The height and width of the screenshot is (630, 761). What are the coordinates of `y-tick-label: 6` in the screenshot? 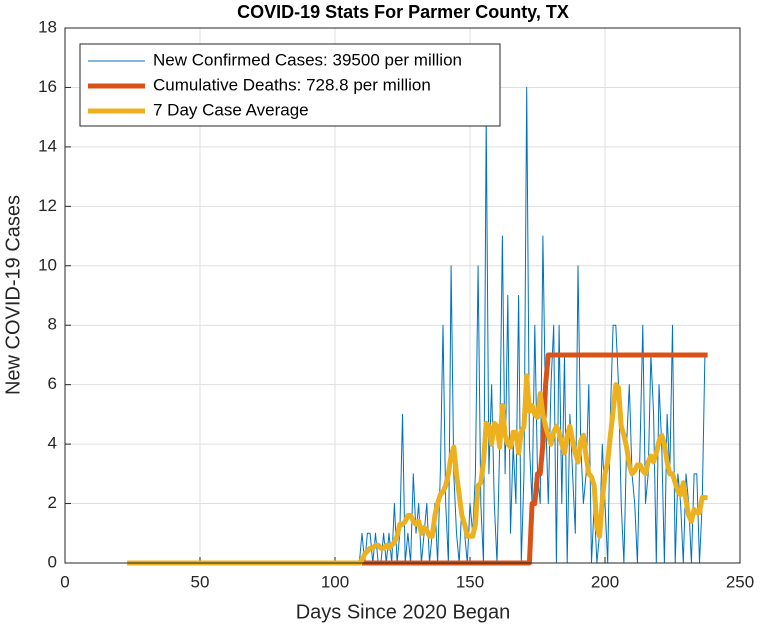 It's located at (52, 383).